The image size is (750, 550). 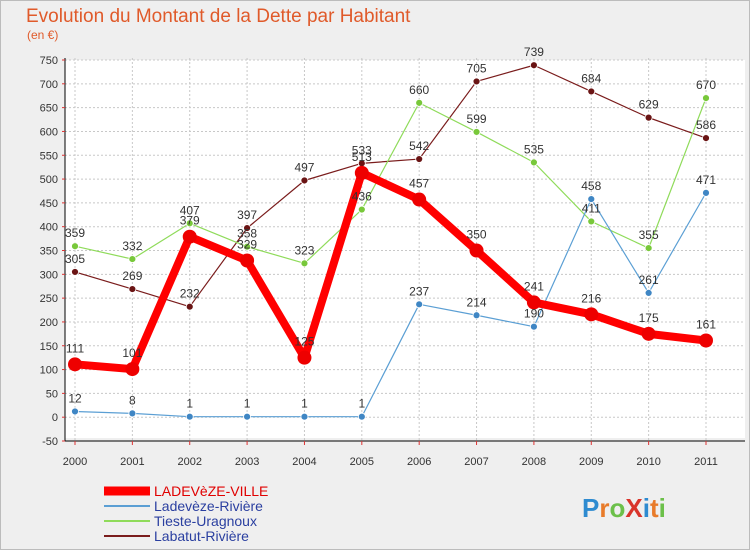 I want to click on data-label: 269, so click(x=132, y=276).